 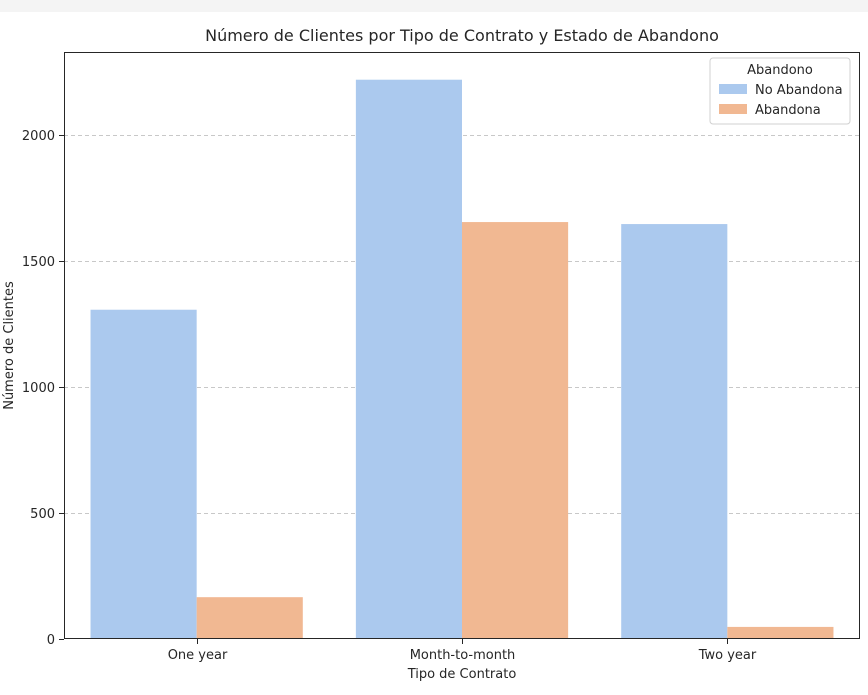 I want to click on y-tick-label: 2000, so click(x=38, y=136).